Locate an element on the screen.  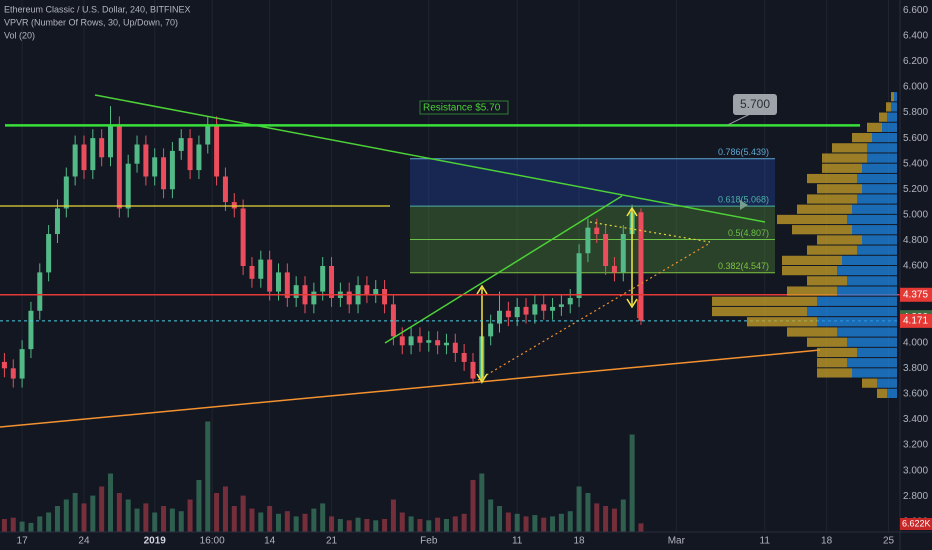
x-tick-label: 14 is located at coordinates (270, 541).